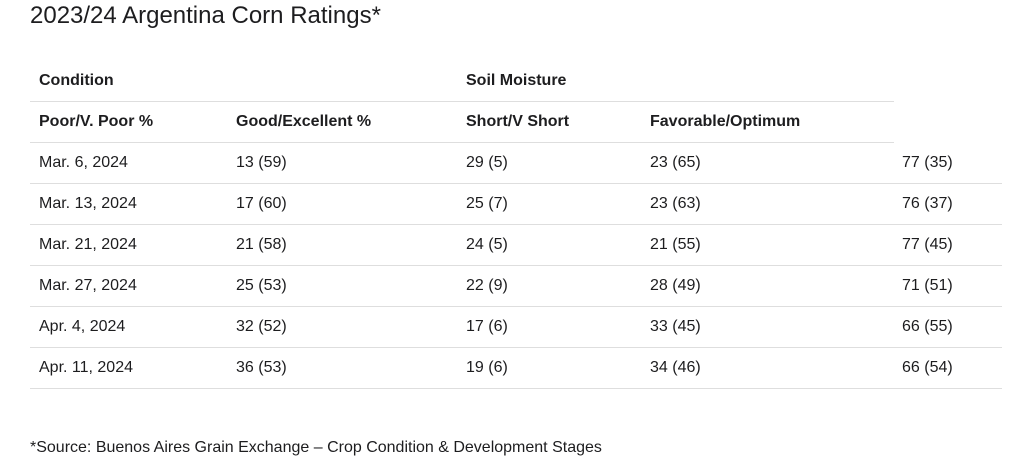  I want to click on table-cell: 21 (55), so click(675, 244).